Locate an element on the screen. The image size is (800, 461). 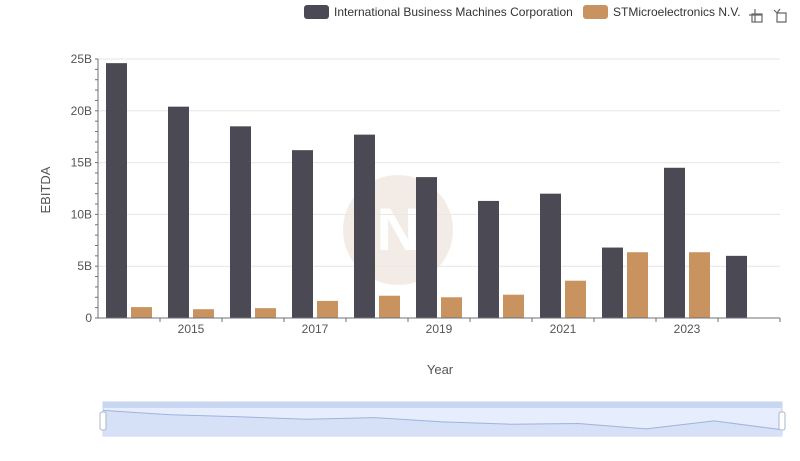
bar-stm-2022 is located at coordinates (637, 285).